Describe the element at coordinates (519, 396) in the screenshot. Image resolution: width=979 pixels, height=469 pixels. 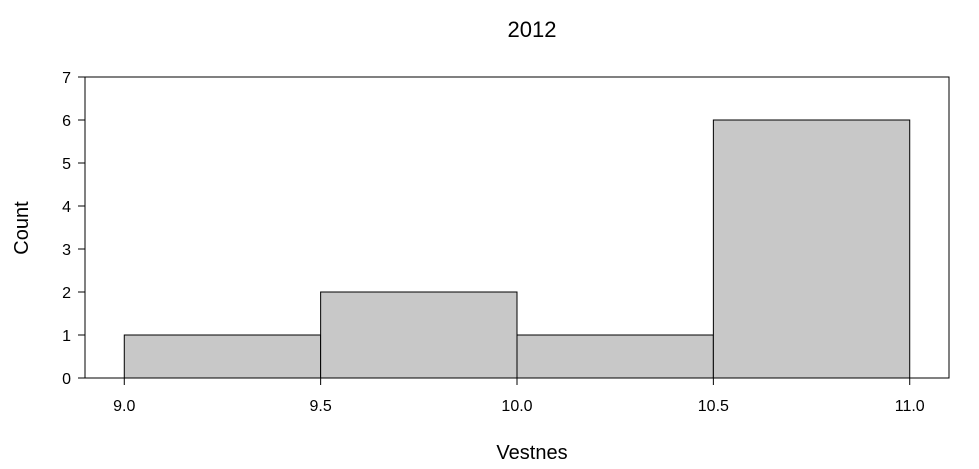
I see `x-axis-ticks: 9.0 9.5 10.0 10.5 11.0` at that location.